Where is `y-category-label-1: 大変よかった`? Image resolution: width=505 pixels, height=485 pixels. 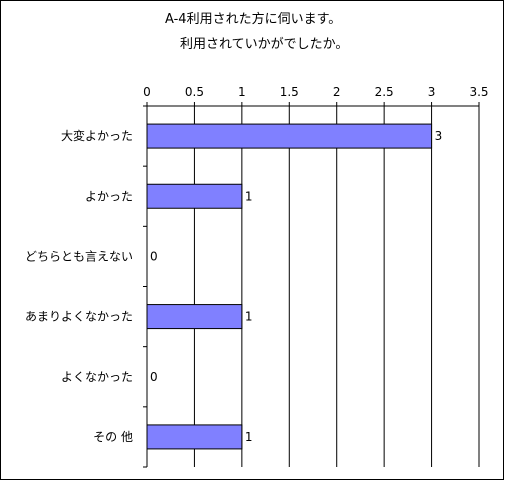
y-category-label-1: 大変よかった is located at coordinates (97, 135).